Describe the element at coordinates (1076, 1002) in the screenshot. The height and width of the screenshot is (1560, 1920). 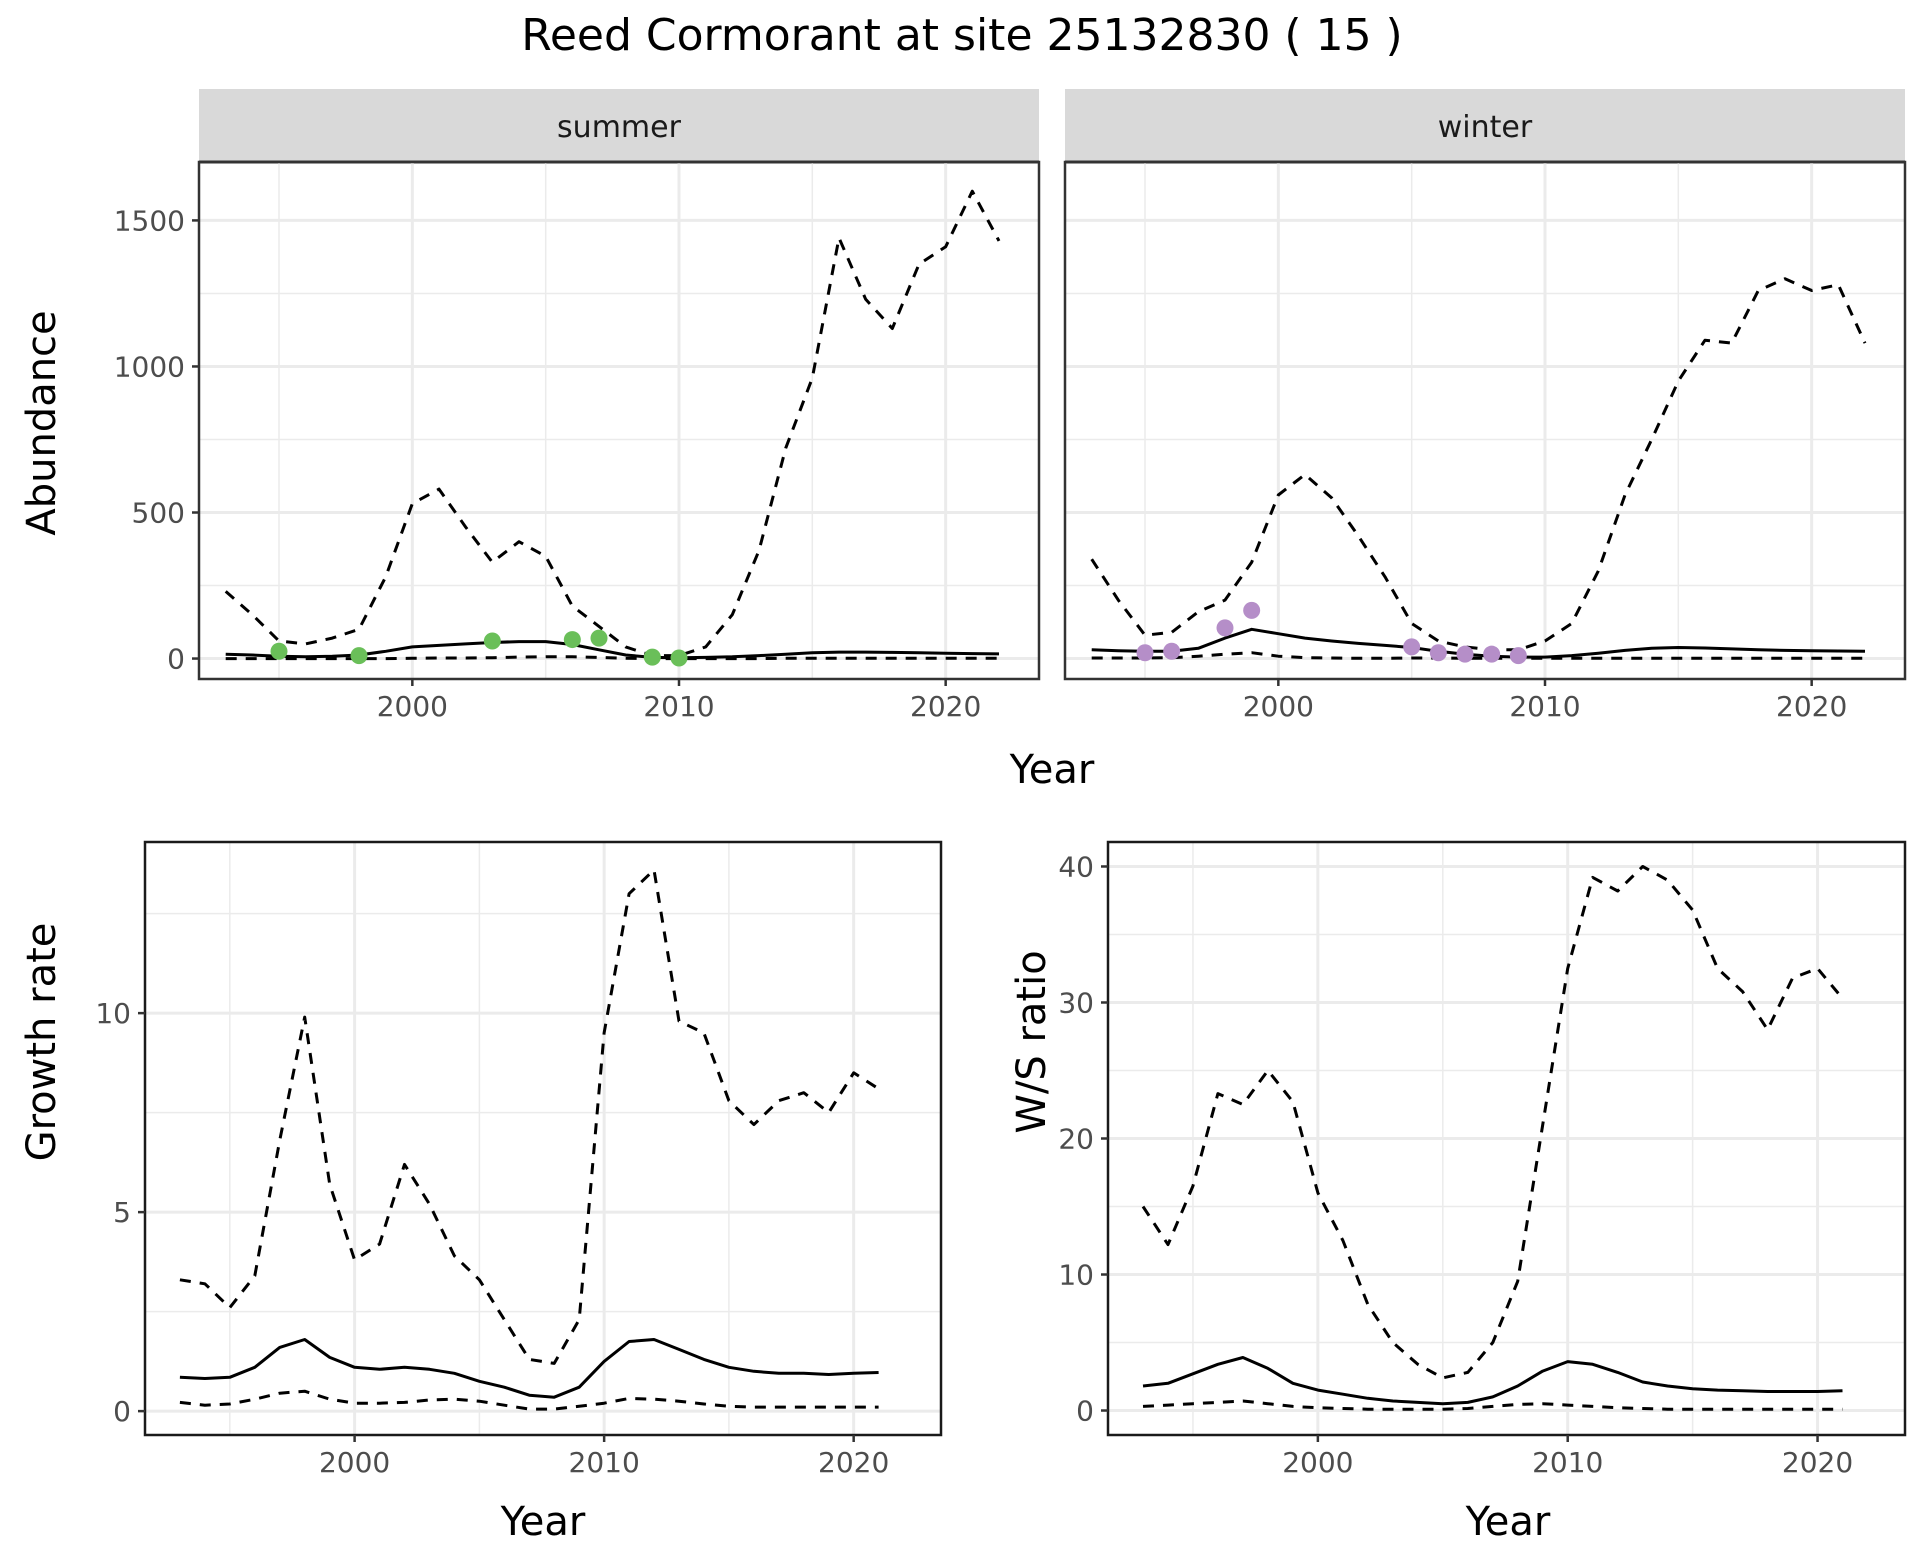
I see `y-tick-label: 30` at that location.